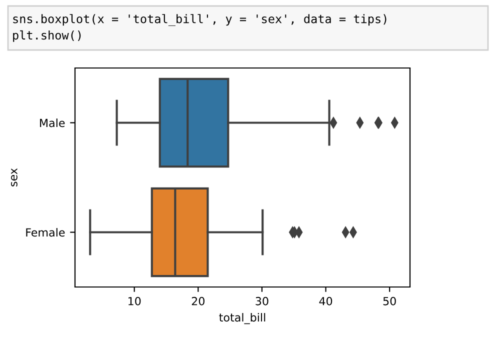  What do you see at coordinates (242, 318) in the screenshot?
I see `x-axis-title: total_bill` at bounding box center [242, 318].